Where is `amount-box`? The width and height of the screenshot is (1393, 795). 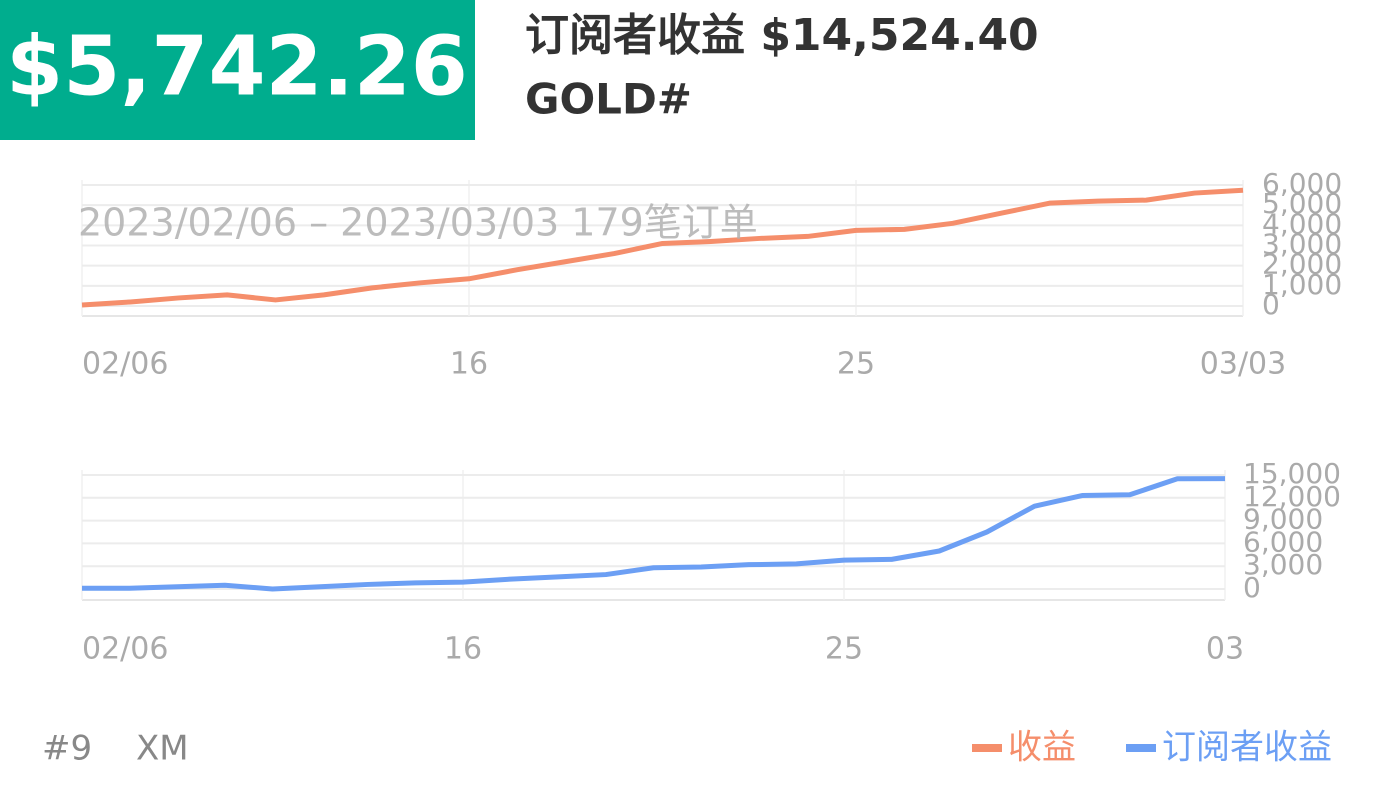 amount-box is located at coordinates (237, 70).